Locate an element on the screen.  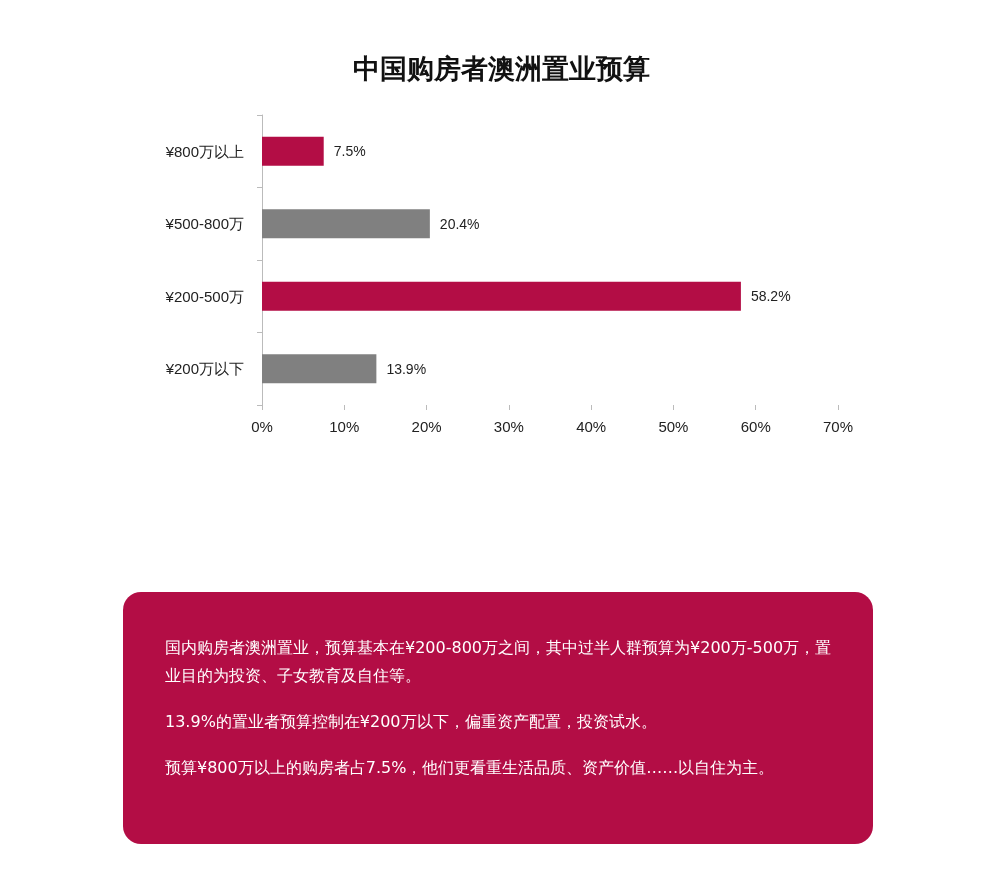
data-label: 7.5% is located at coordinates (349, 151).